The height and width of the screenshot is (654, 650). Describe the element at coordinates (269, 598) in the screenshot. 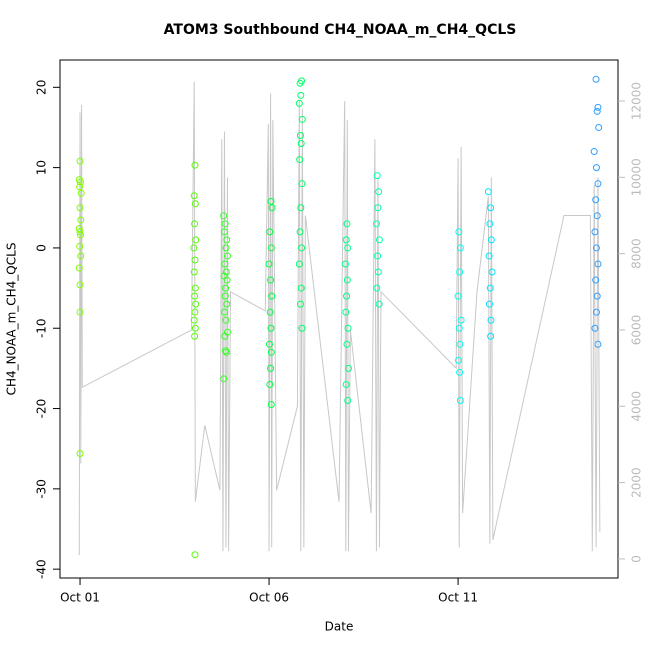

I see `x-tick-label: Oct 06` at that location.